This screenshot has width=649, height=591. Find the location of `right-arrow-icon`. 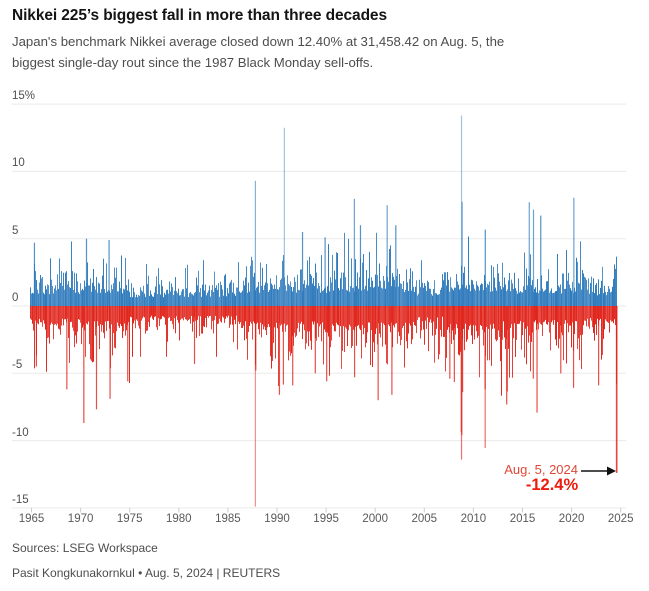

right-arrow-icon is located at coordinates (598, 471).